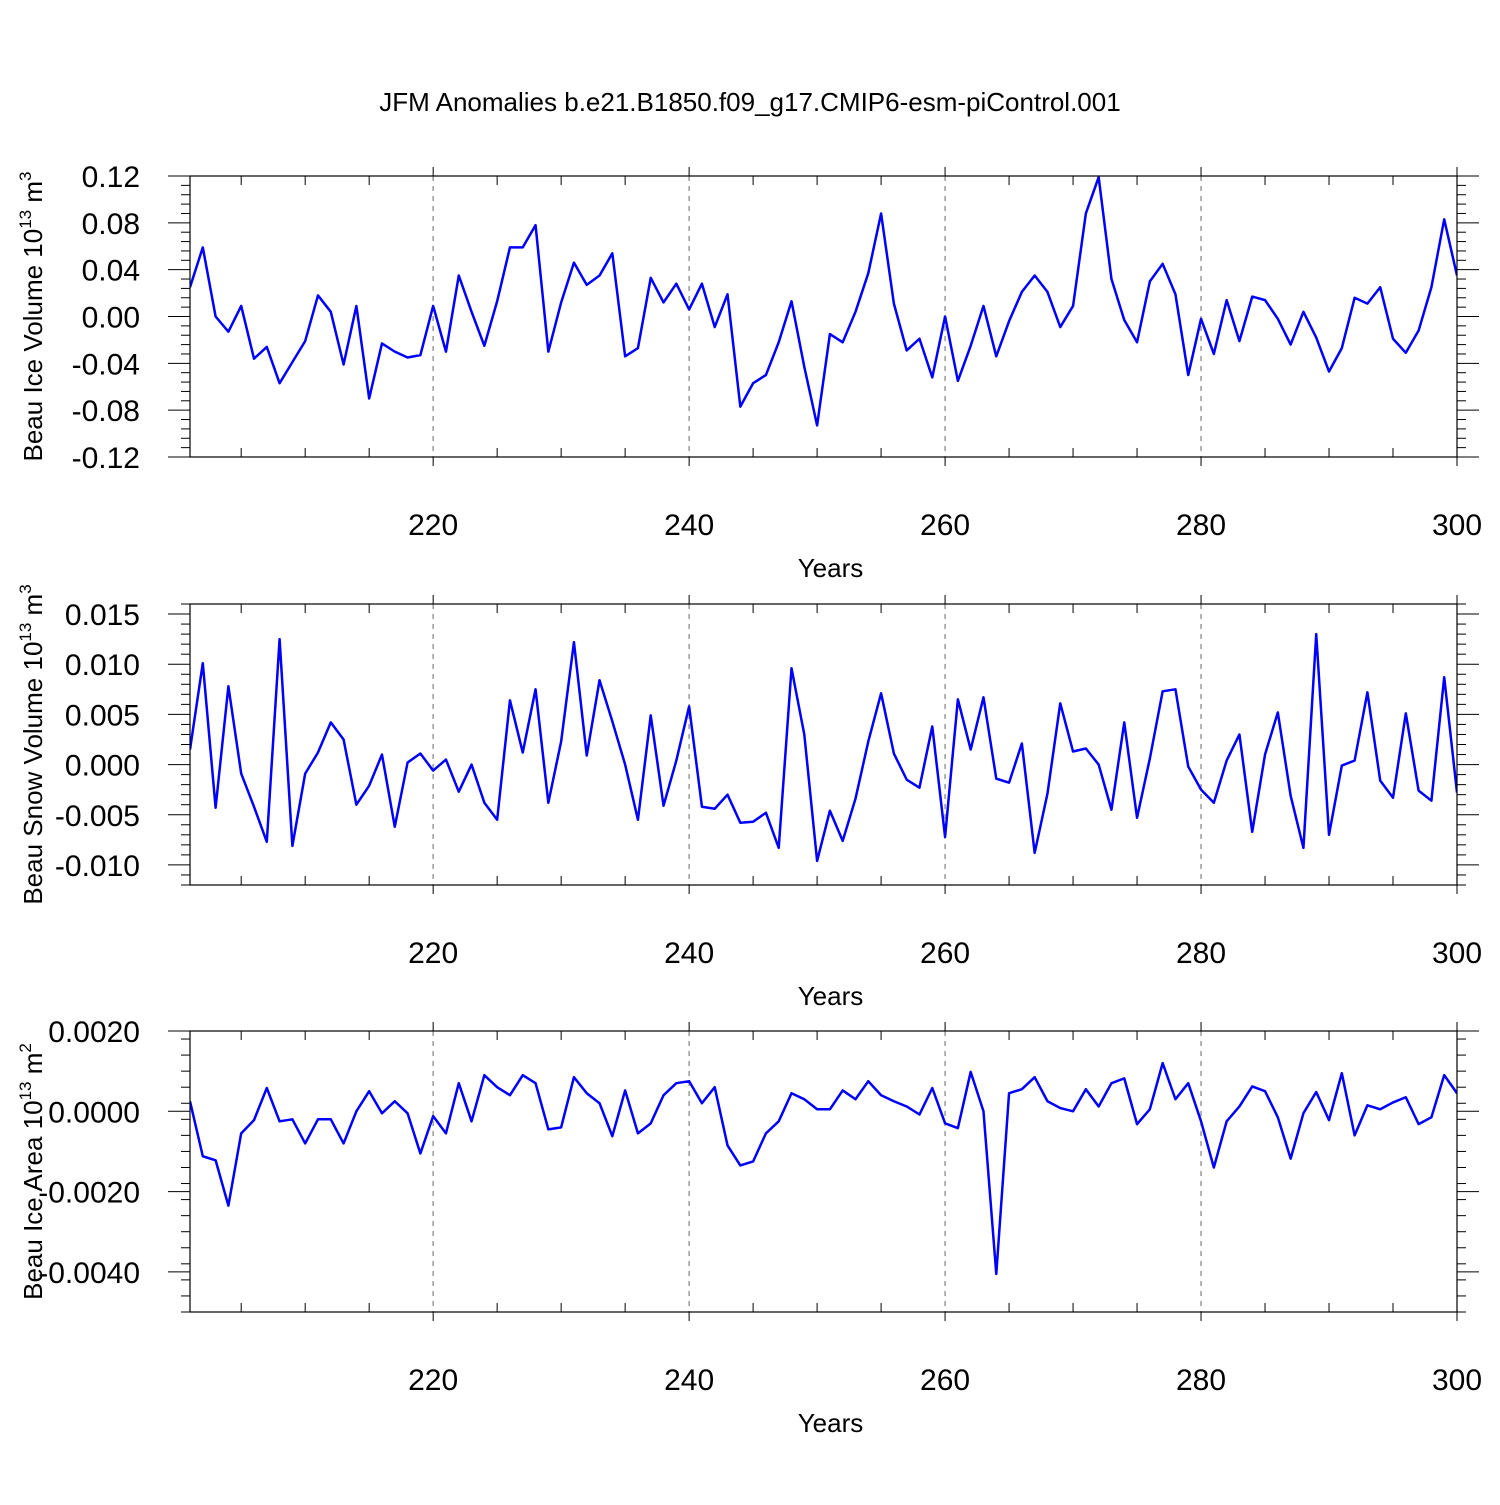  What do you see at coordinates (111, 224) in the screenshot?
I see `panel1-ytick-label-5: 0.08` at bounding box center [111, 224].